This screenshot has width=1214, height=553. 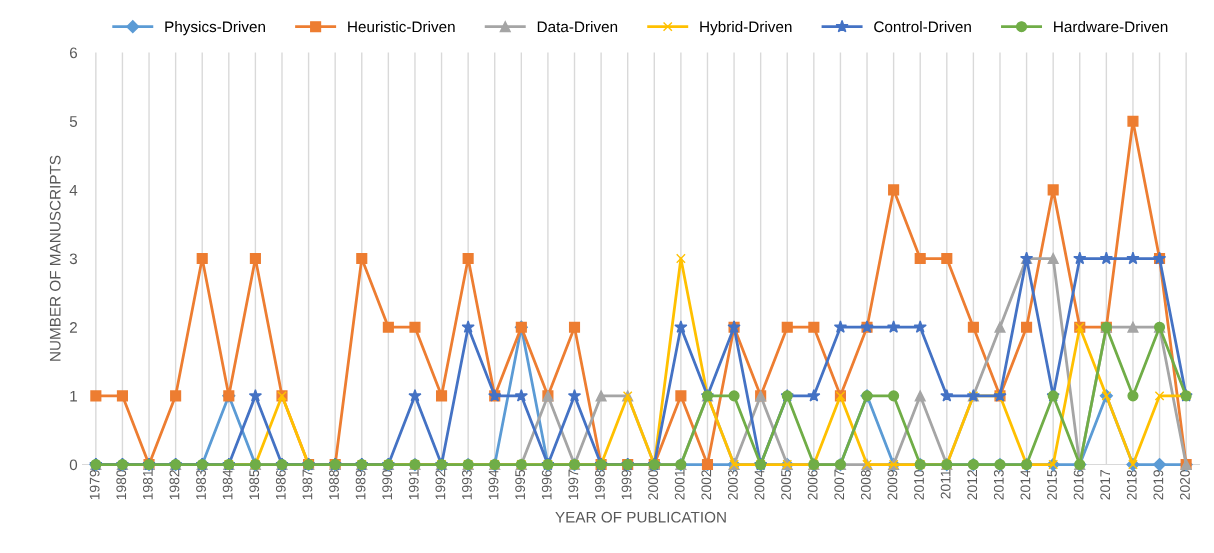 What do you see at coordinates (653, 484) in the screenshot?
I see `x-tick-label: 2000` at bounding box center [653, 484].